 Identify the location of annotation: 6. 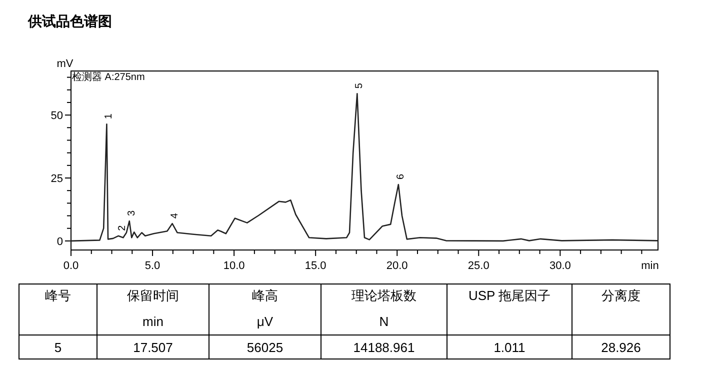
(400, 177).